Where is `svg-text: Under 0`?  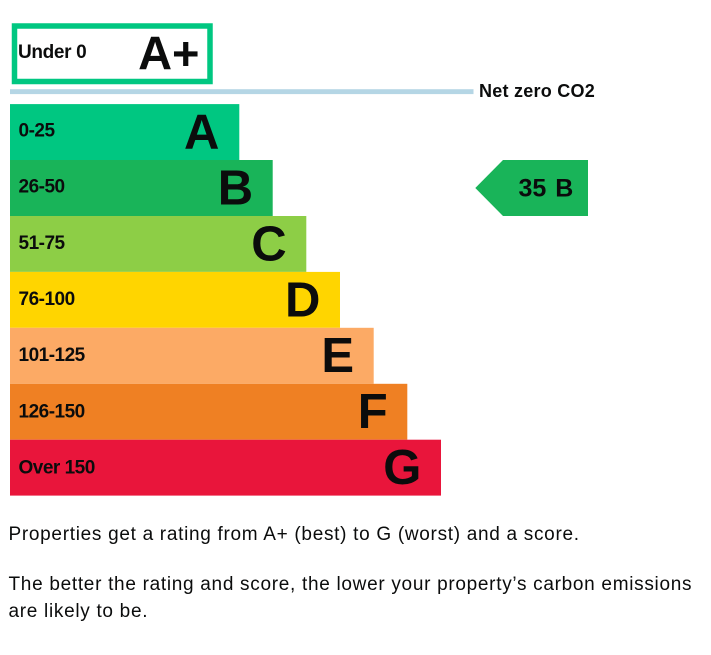 svg-text: Under 0 is located at coordinates (52, 52).